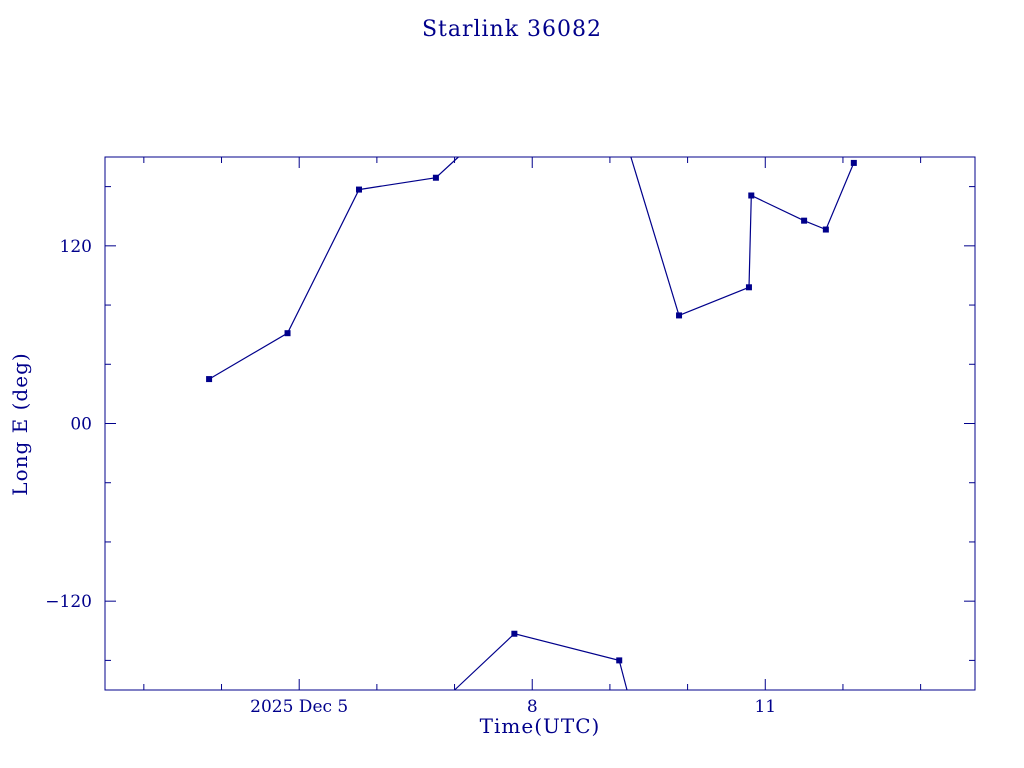  What do you see at coordinates (532, 707) in the screenshot?
I see `x-tick-label: 8` at bounding box center [532, 707].